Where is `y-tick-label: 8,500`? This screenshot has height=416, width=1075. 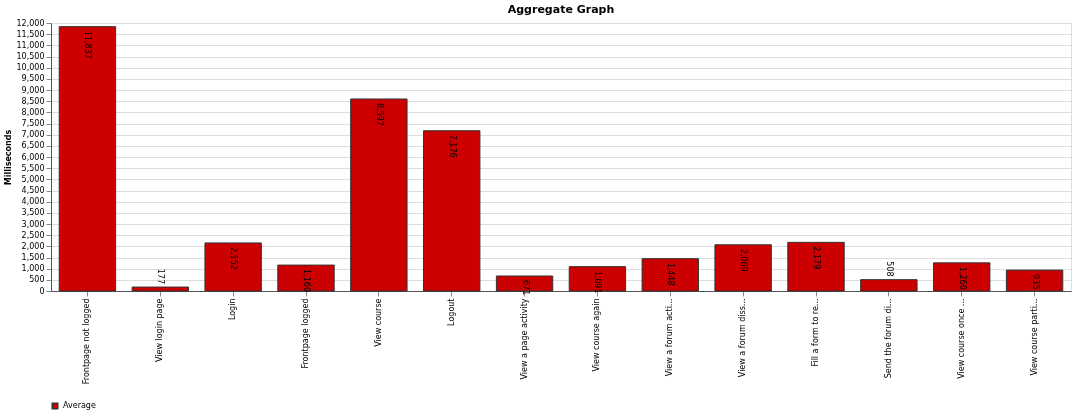
y-tick-label: 8,500 is located at coordinates (33, 101).